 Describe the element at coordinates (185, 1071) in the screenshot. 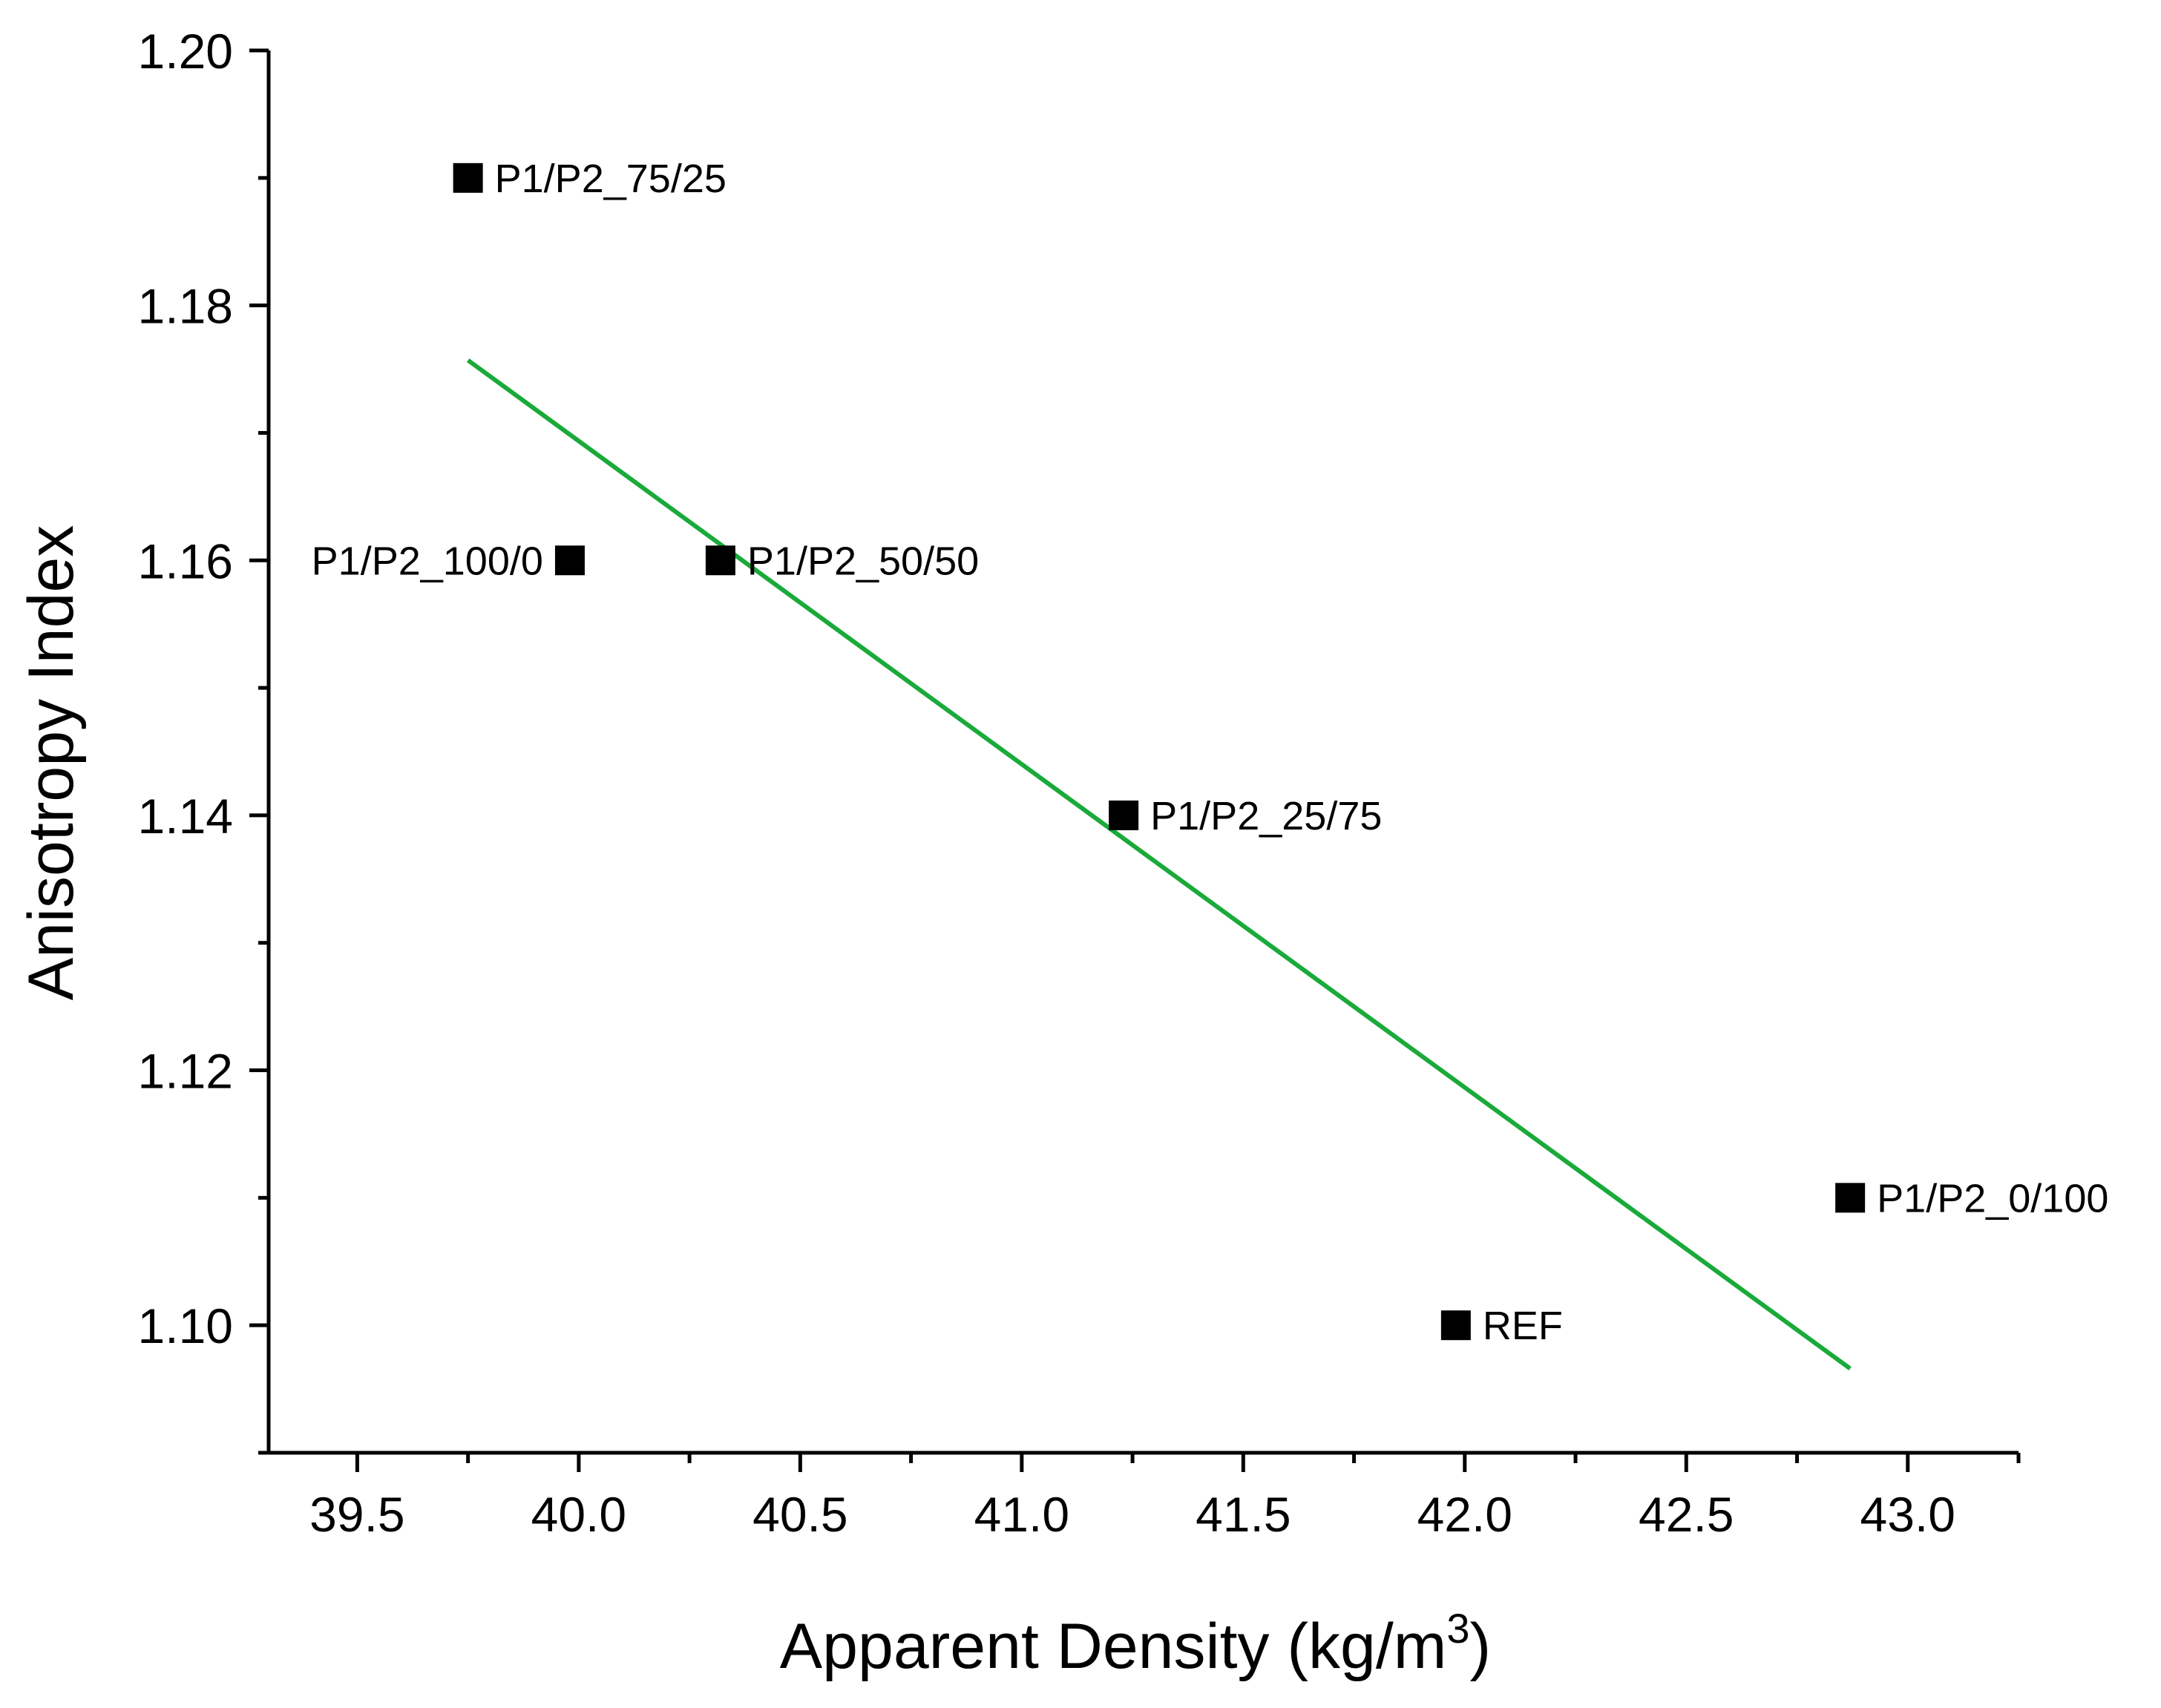

I see `y-tick-label: 1.12` at that location.